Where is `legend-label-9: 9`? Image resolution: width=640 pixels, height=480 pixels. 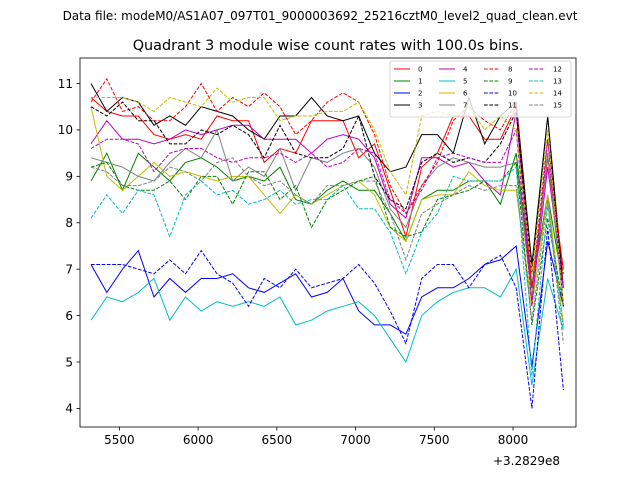
legend-label-9: 9 is located at coordinates (510, 82).